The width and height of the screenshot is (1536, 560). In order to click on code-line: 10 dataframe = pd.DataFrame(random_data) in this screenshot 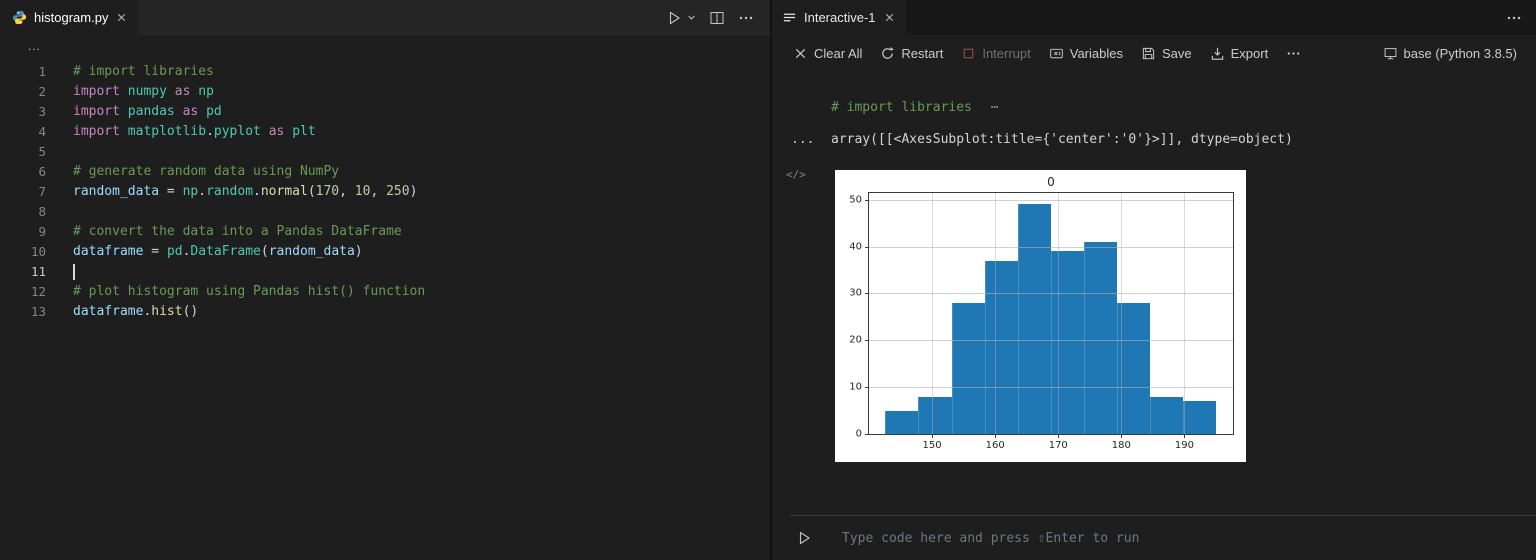, I will do `click(385, 252)`.